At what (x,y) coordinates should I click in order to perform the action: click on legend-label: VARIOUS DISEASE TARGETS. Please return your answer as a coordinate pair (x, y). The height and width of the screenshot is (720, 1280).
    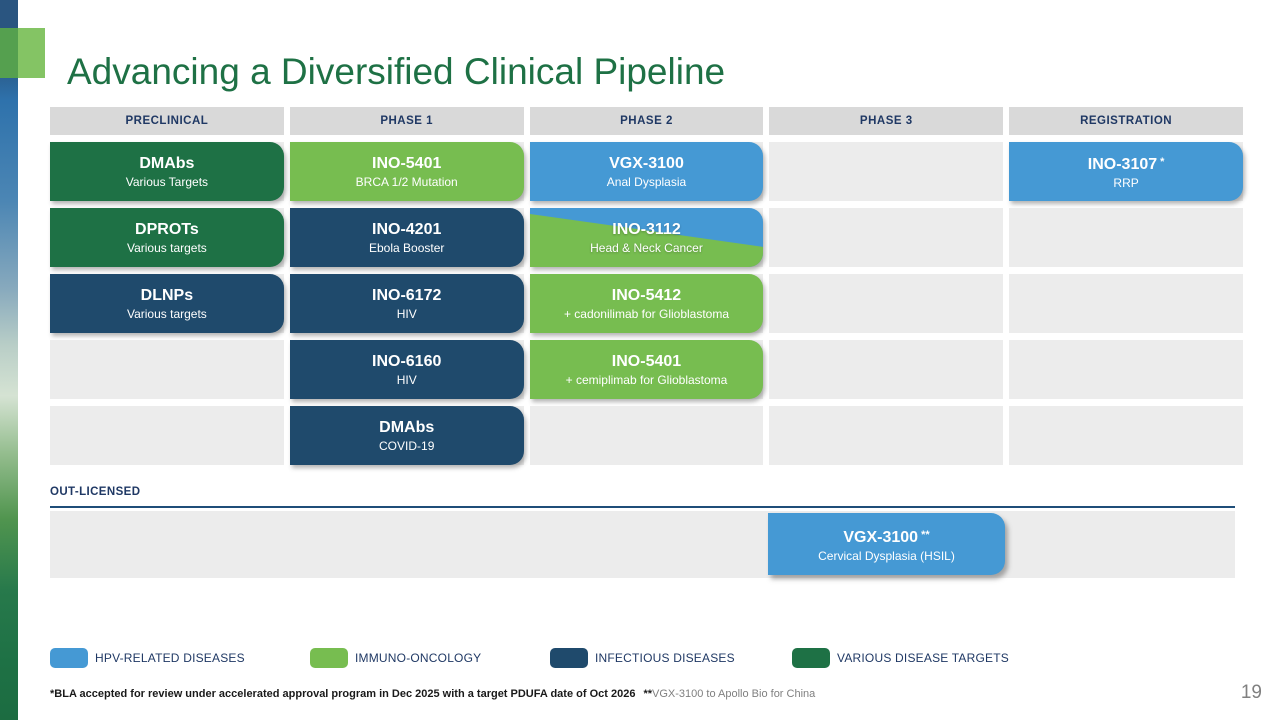
    Looking at the image, I should click on (923, 658).